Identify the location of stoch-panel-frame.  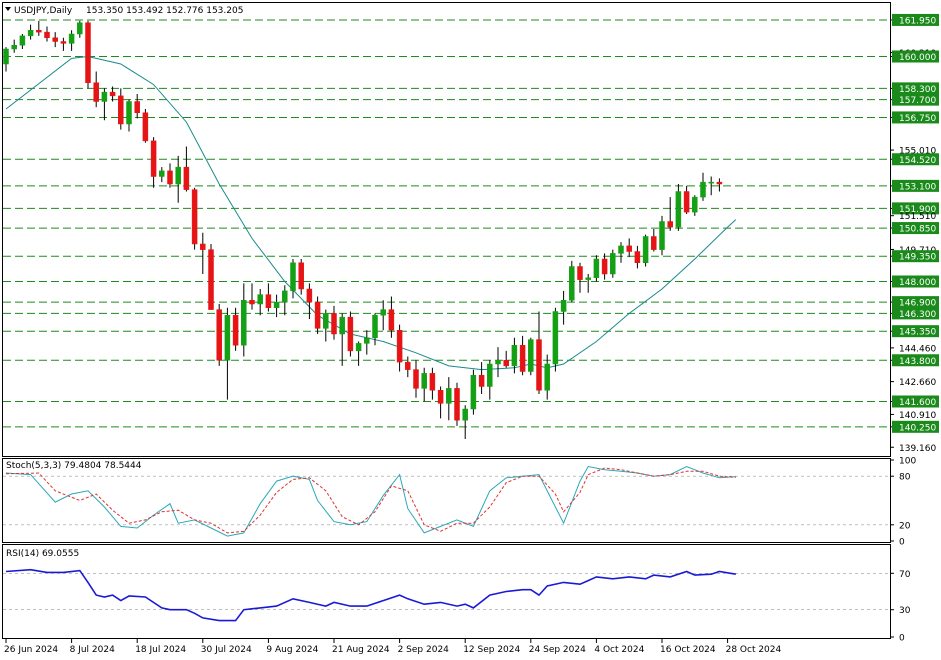
(446, 500).